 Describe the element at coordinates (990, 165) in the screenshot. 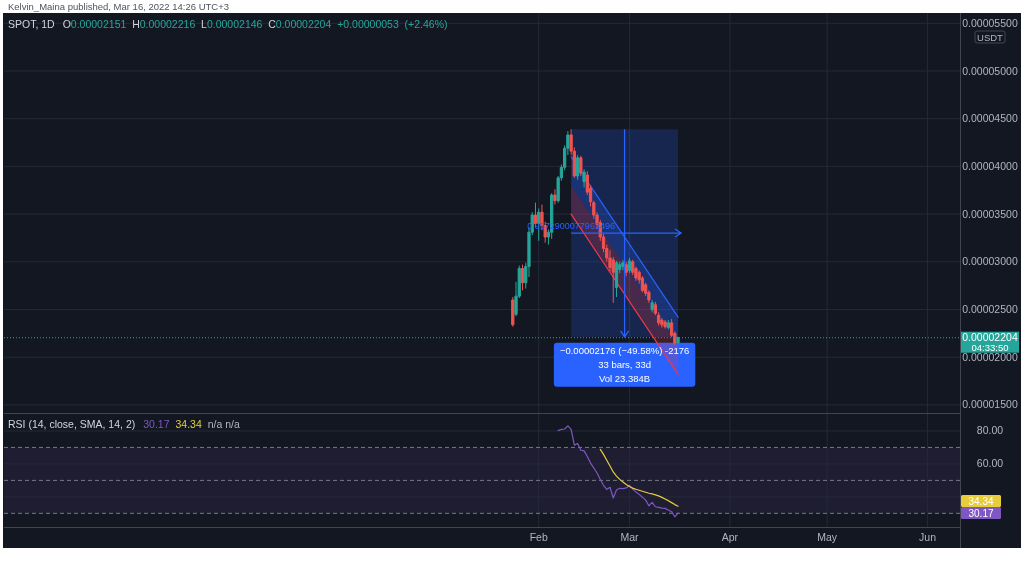

I see `y-tick-label: 0.00004000` at that location.